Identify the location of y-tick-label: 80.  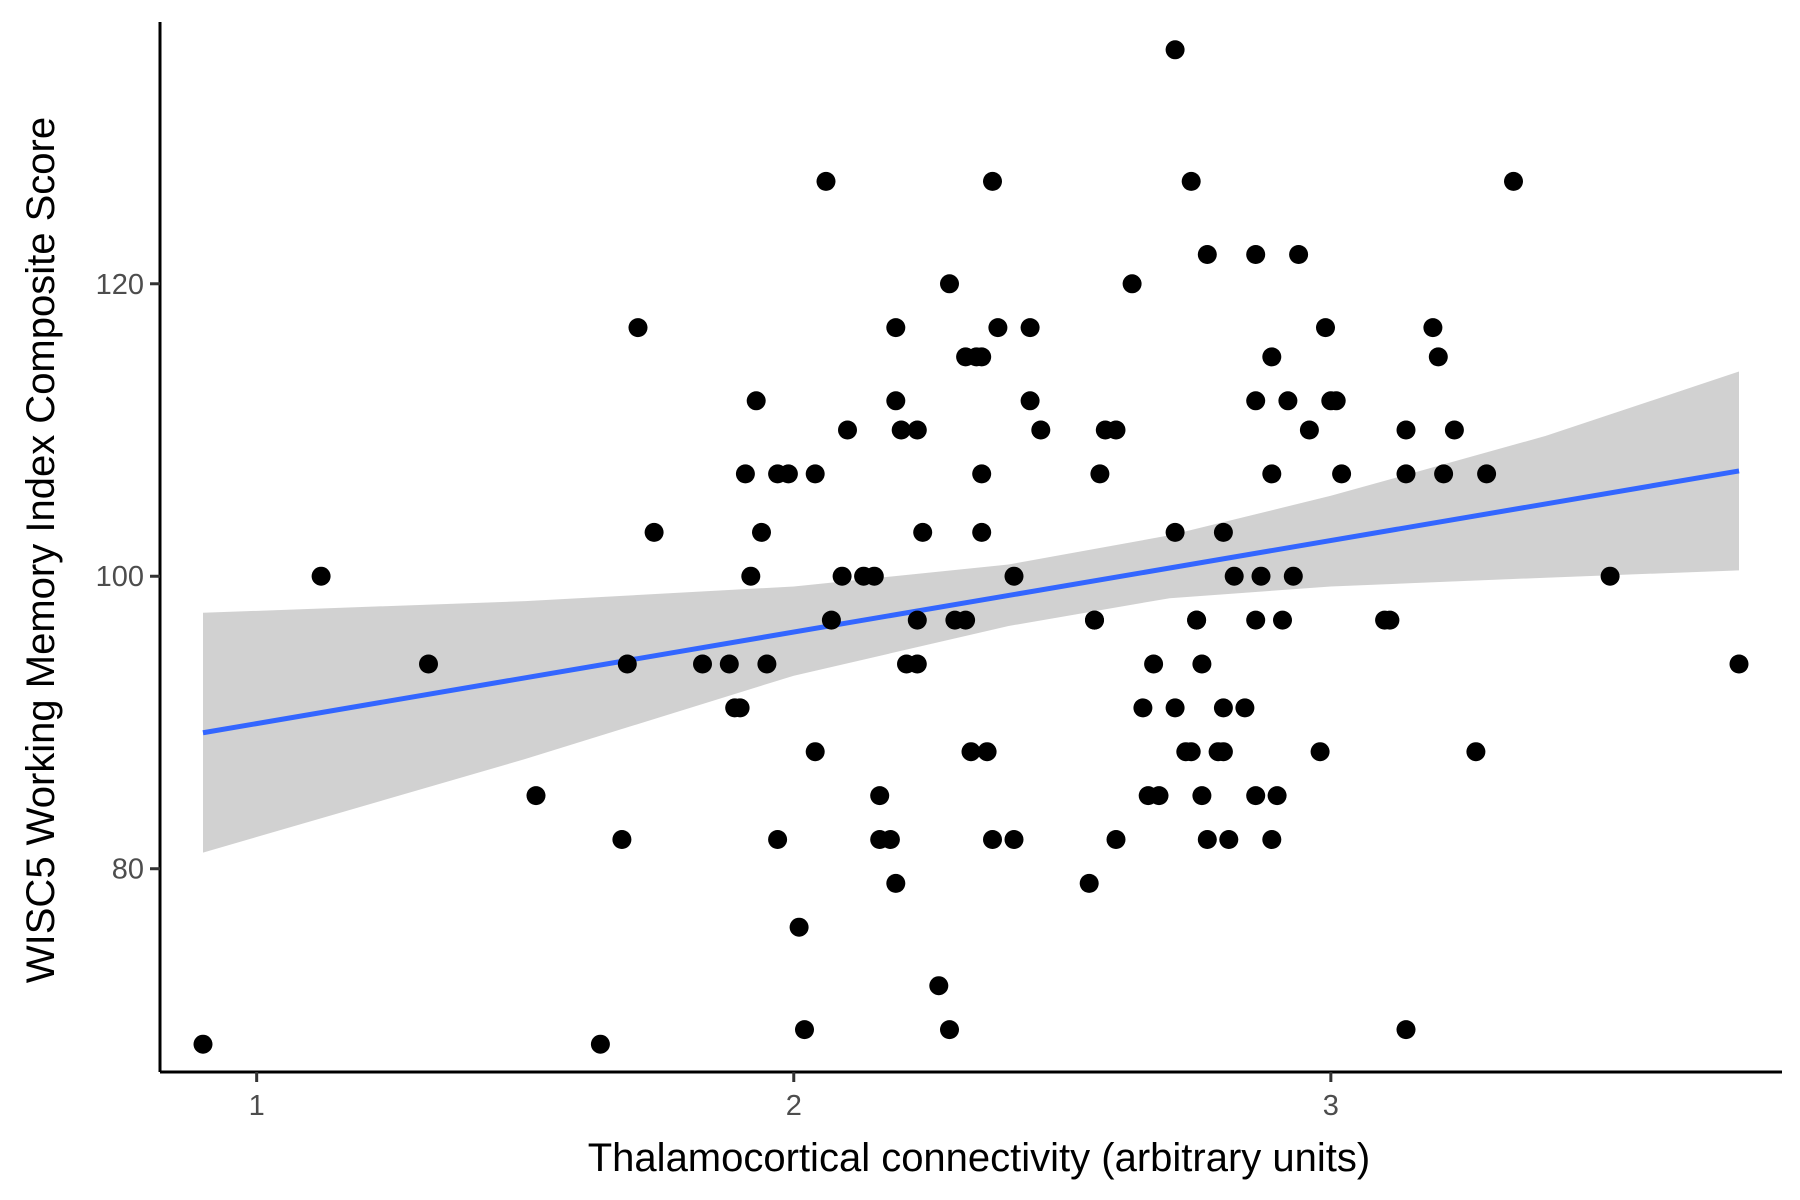
(128, 870).